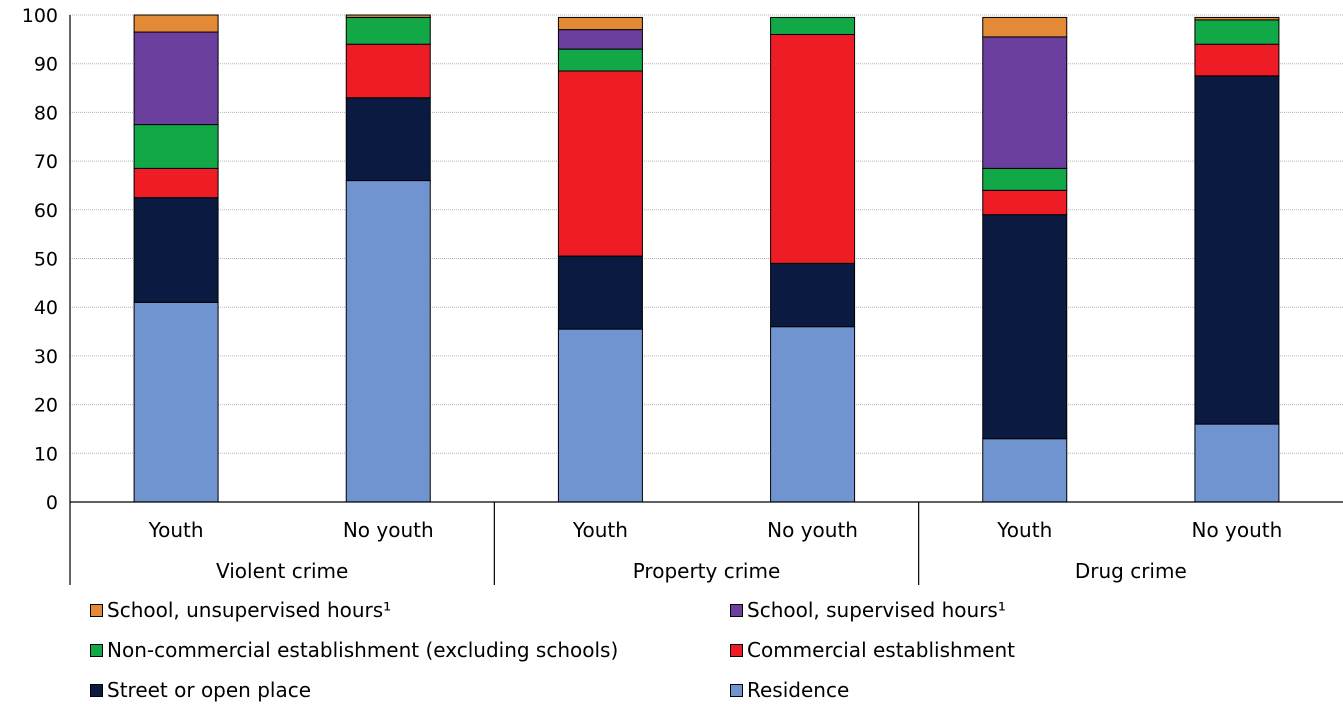 This screenshot has width=1343, height=704. I want to click on legend-item: Street or open place, so click(200, 690).